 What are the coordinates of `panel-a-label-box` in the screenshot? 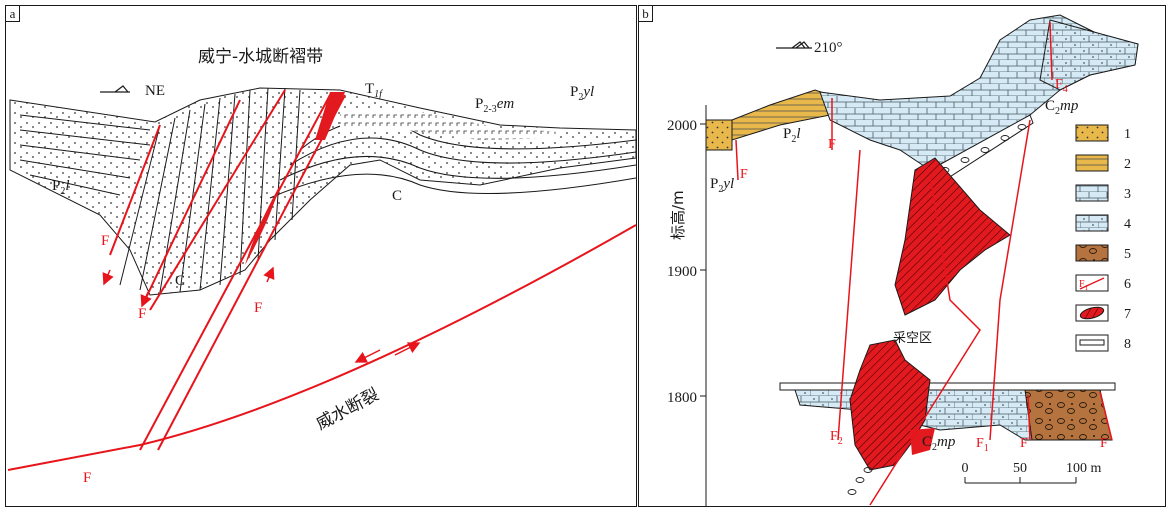 It's located at (12, 13).